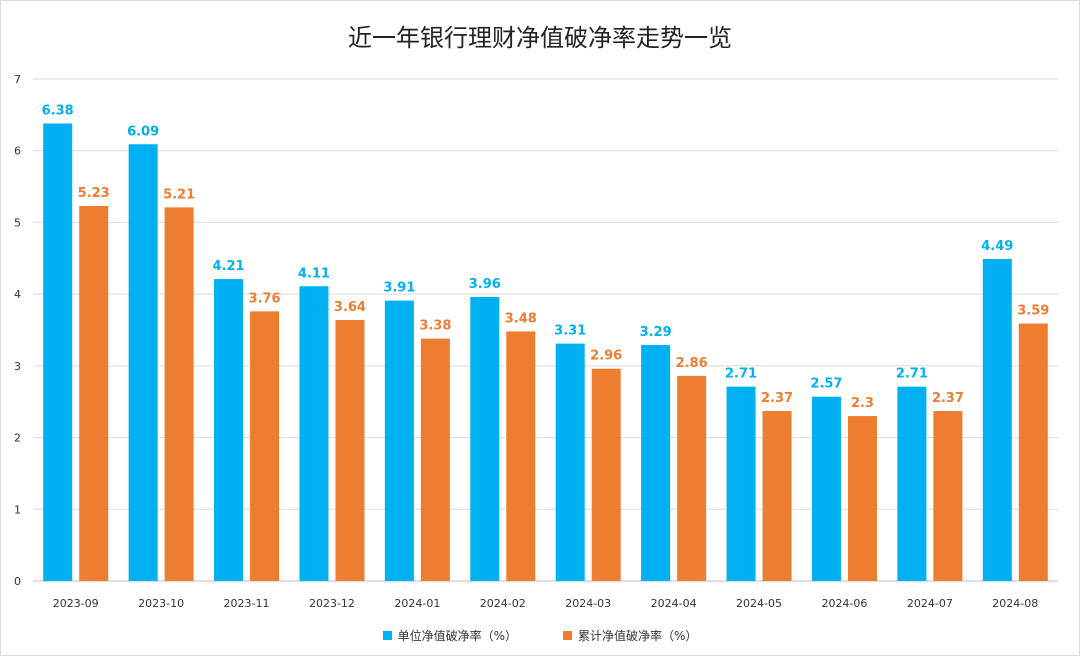 Image resolution: width=1080 pixels, height=656 pixels. What do you see at coordinates (247, 603) in the screenshot?
I see `x-tick-label: 2023-11` at bounding box center [247, 603].